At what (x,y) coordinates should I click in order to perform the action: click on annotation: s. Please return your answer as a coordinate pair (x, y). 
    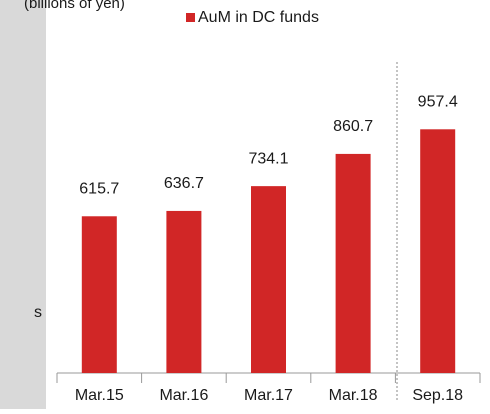
    Looking at the image, I should click on (38, 312).